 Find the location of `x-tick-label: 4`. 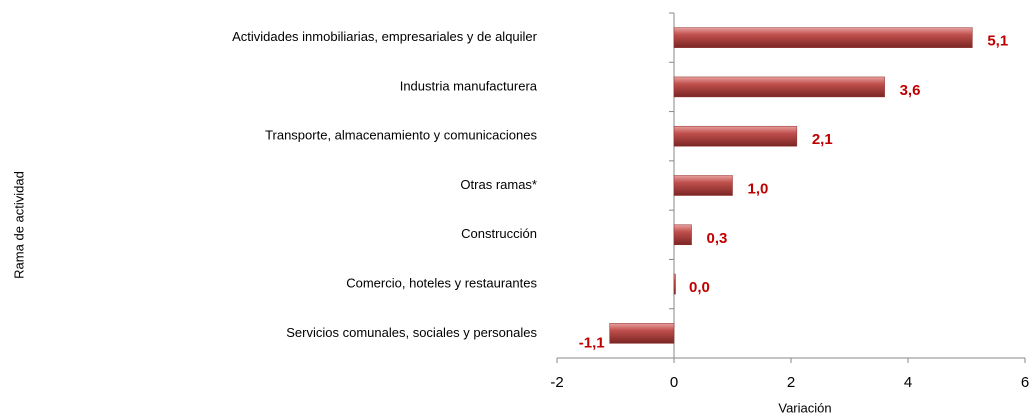

x-tick-label: 4 is located at coordinates (908, 382).